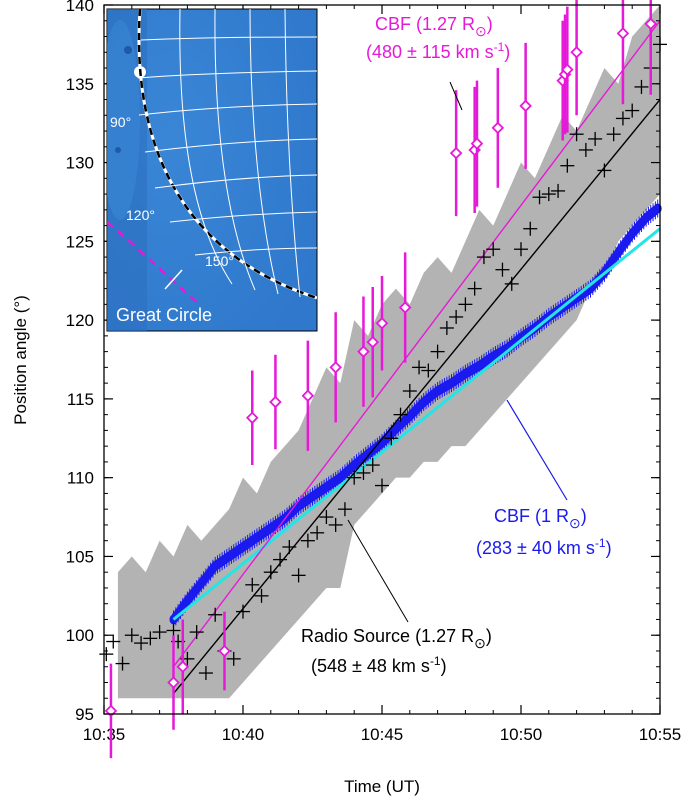 The height and width of the screenshot is (801, 693). I want to click on inset-label-150: 150°, so click(219, 261).